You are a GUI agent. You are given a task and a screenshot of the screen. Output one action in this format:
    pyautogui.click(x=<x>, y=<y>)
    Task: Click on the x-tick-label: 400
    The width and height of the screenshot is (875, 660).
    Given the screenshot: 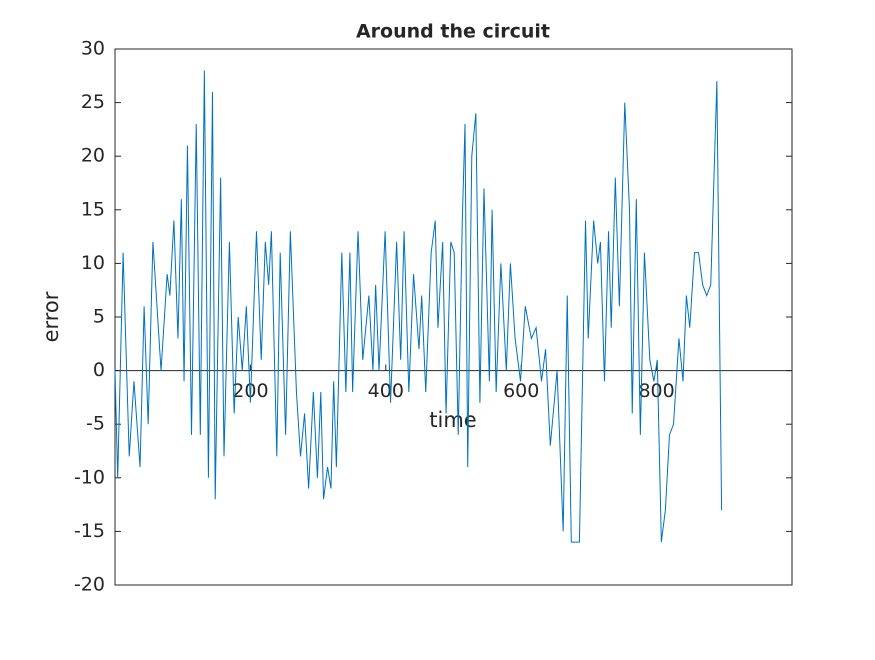 What is the action you would take?
    pyautogui.click(x=386, y=391)
    